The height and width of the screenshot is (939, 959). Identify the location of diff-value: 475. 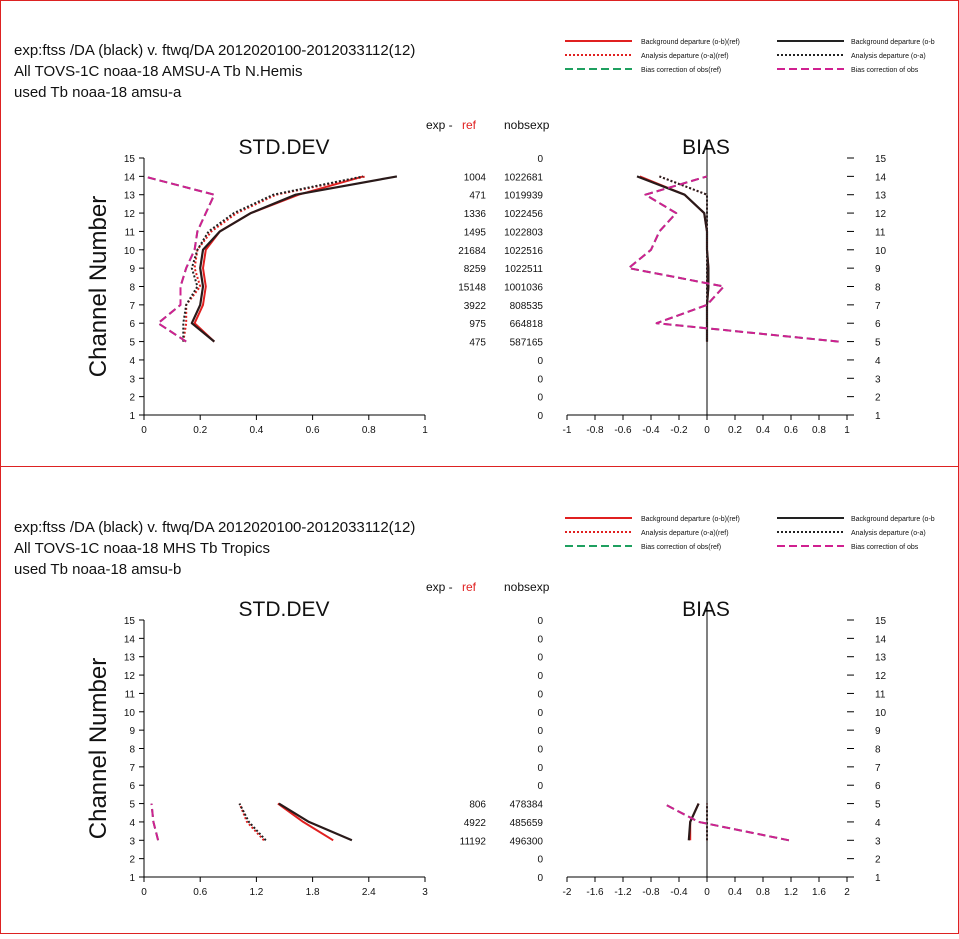
(477, 343).